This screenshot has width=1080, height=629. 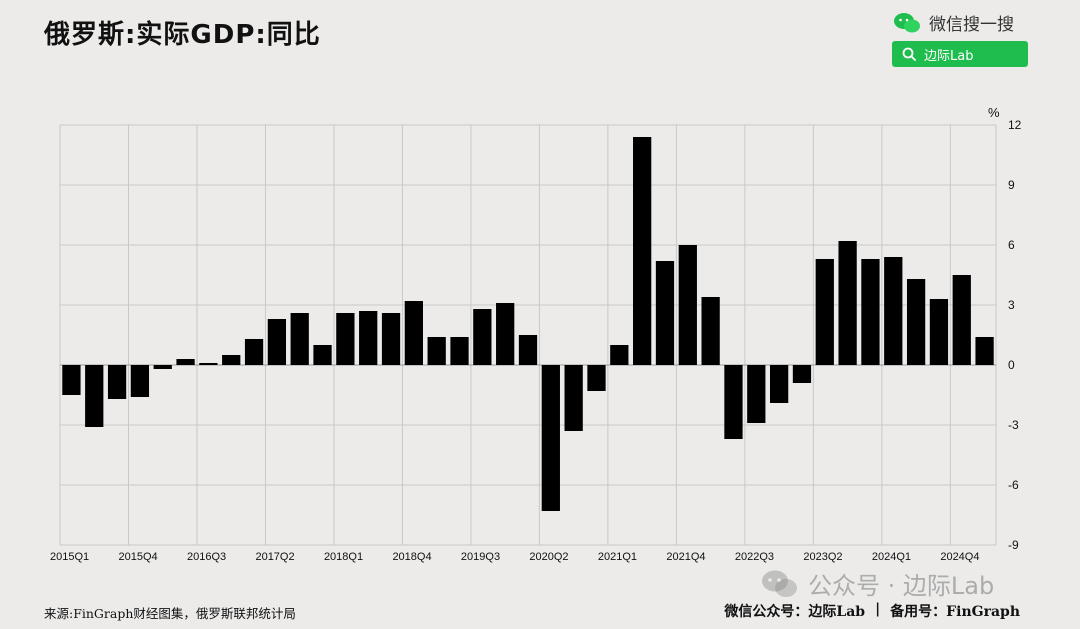 What do you see at coordinates (343, 557) in the screenshot?
I see `x-tick-label: 2018Q1` at bounding box center [343, 557].